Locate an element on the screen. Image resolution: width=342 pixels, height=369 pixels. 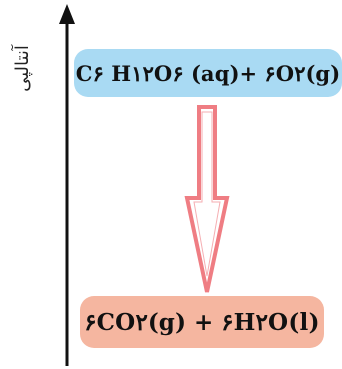
enthalpy-axis-label-text: آنتالپی is located at coordinates (22, 68).